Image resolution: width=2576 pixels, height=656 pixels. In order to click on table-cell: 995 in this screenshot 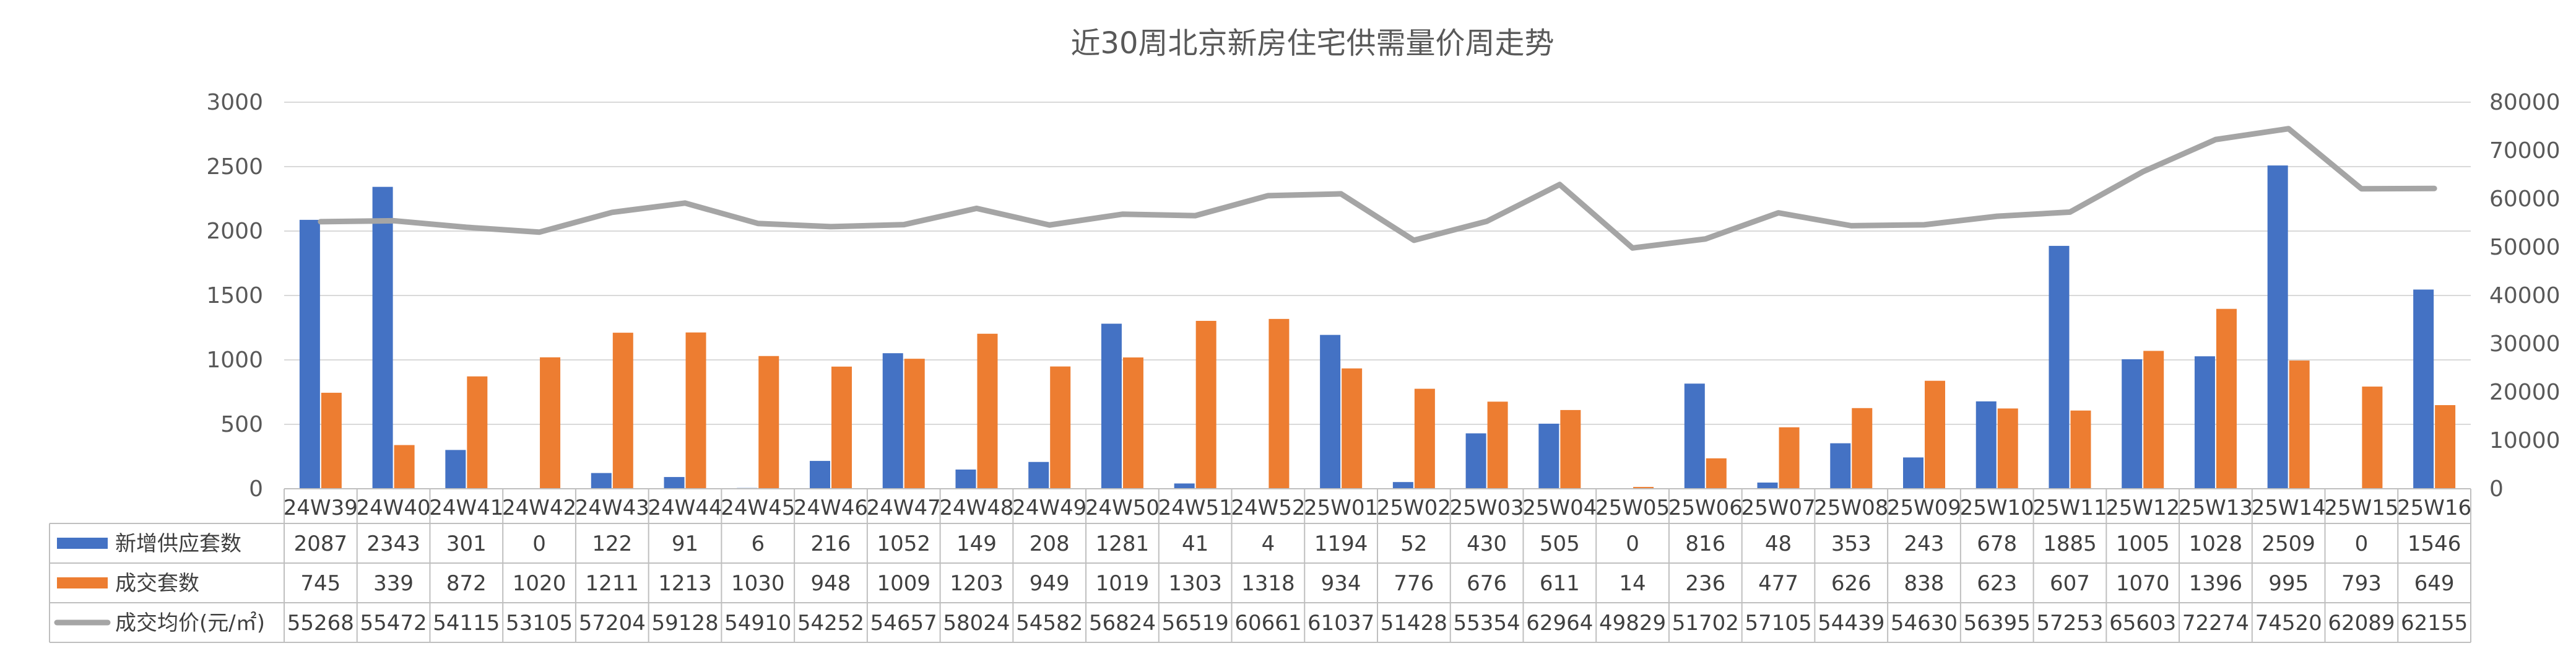, I will do `click(2288, 583)`.